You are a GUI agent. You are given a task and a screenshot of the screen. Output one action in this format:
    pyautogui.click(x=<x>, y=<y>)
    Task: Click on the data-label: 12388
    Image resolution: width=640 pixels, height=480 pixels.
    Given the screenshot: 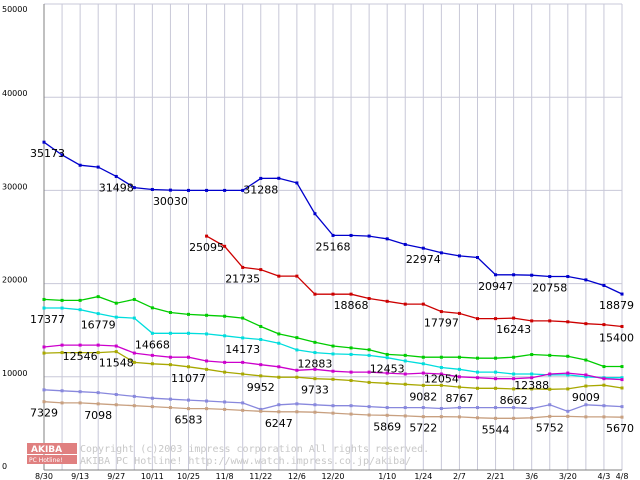 What is the action you would take?
    pyautogui.click(x=531, y=385)
    